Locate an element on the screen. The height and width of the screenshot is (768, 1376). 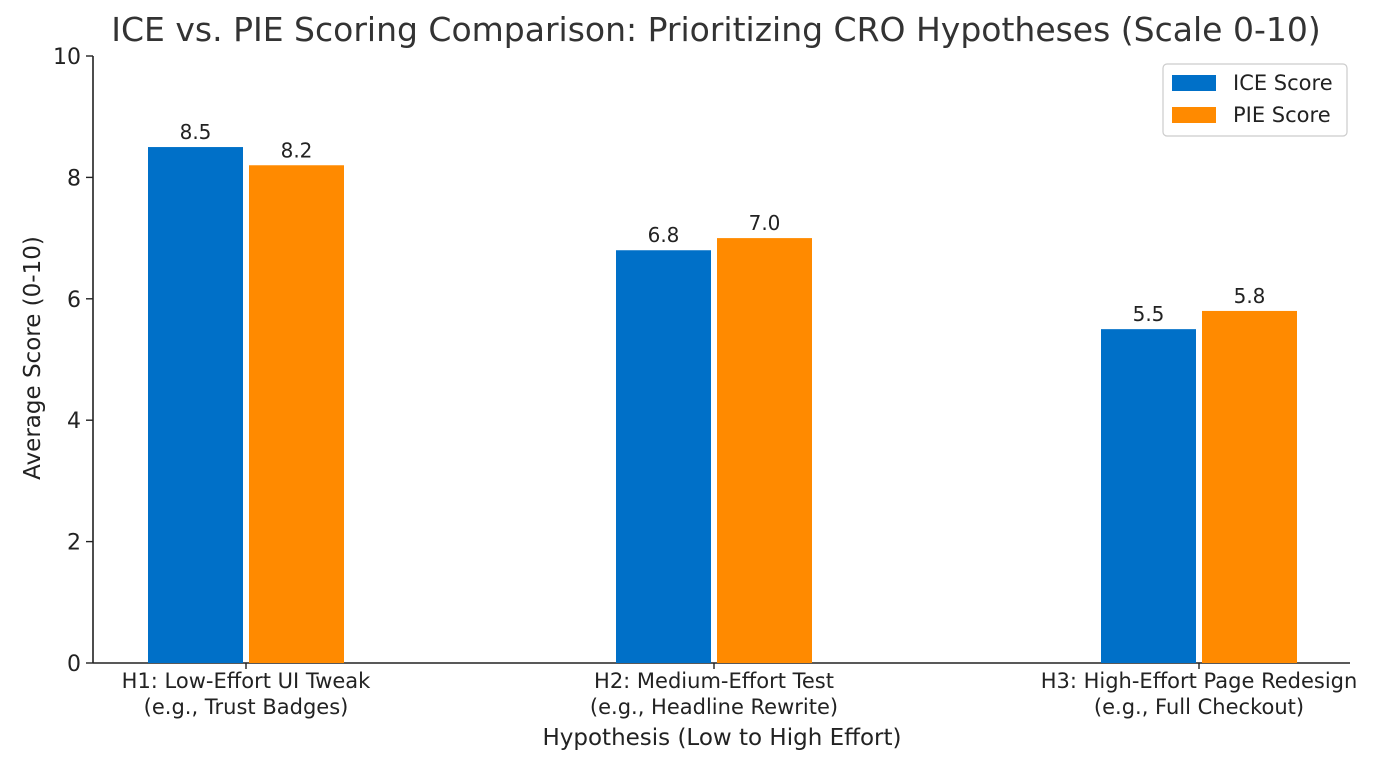
category-label: H2: Medium-Effort Test is located at coordinates (714, 681).